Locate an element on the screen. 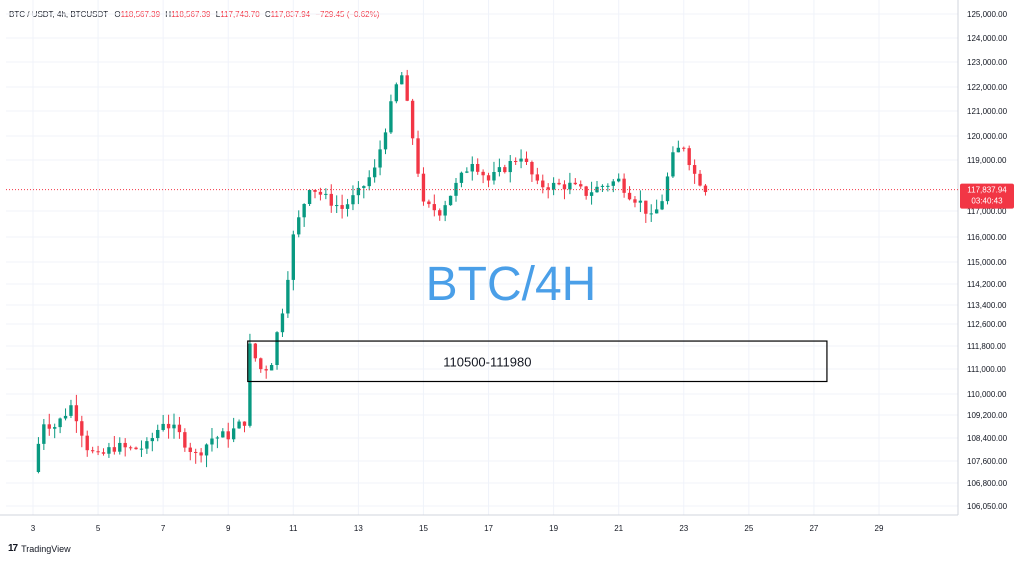 The image size is (1024, 561). price-tick-label: 111,000.00 is located at coordinates (986, 369).